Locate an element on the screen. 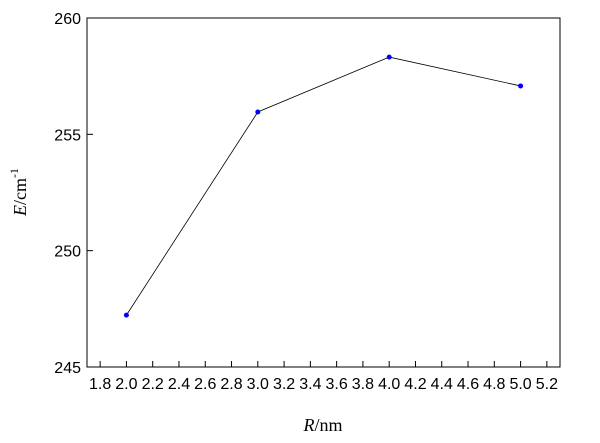  y-unit: /cm is located at coordinates (20, 191).